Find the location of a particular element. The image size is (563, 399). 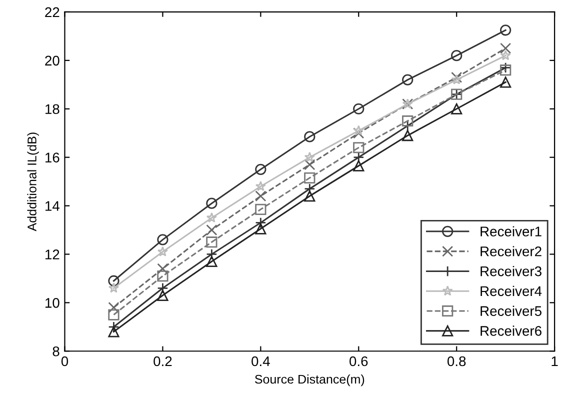

x-tick-label: 0.2 is located at coordinates (163, 361).